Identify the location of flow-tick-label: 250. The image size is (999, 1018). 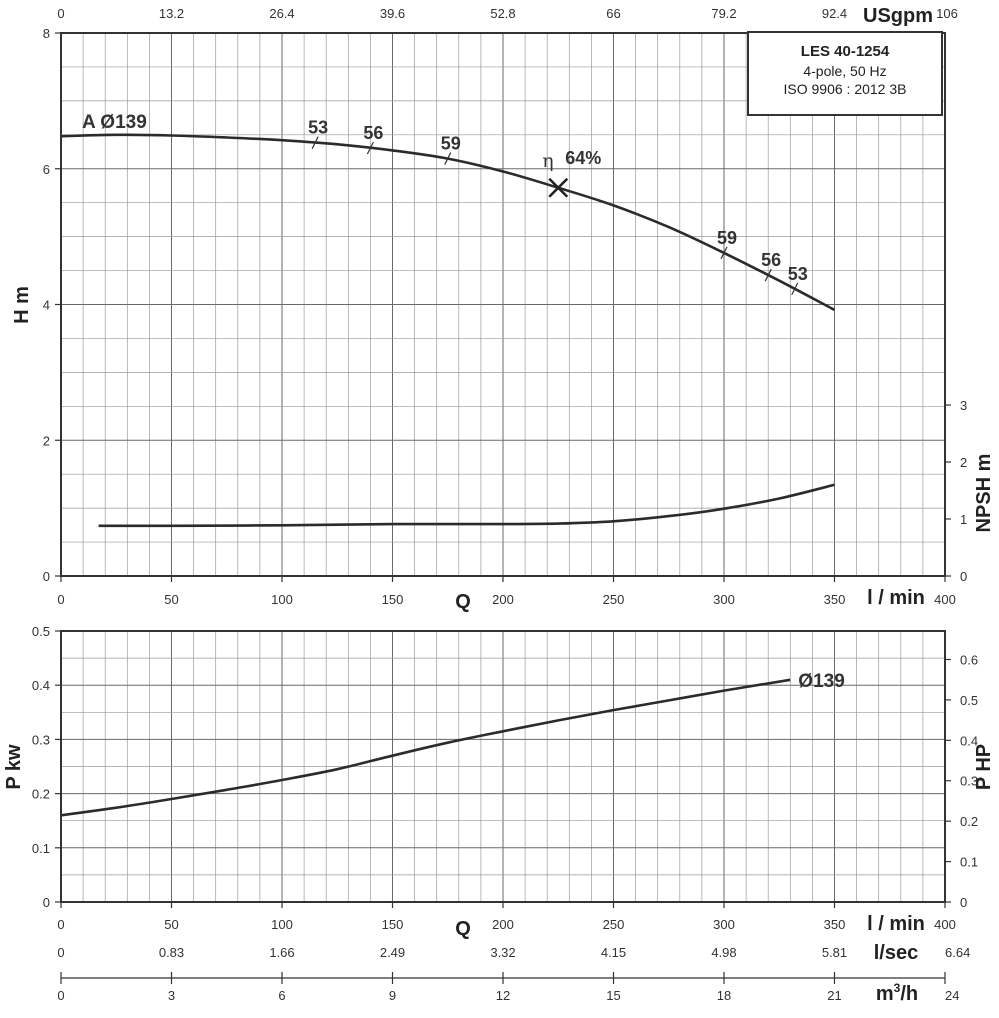
(614, 599).